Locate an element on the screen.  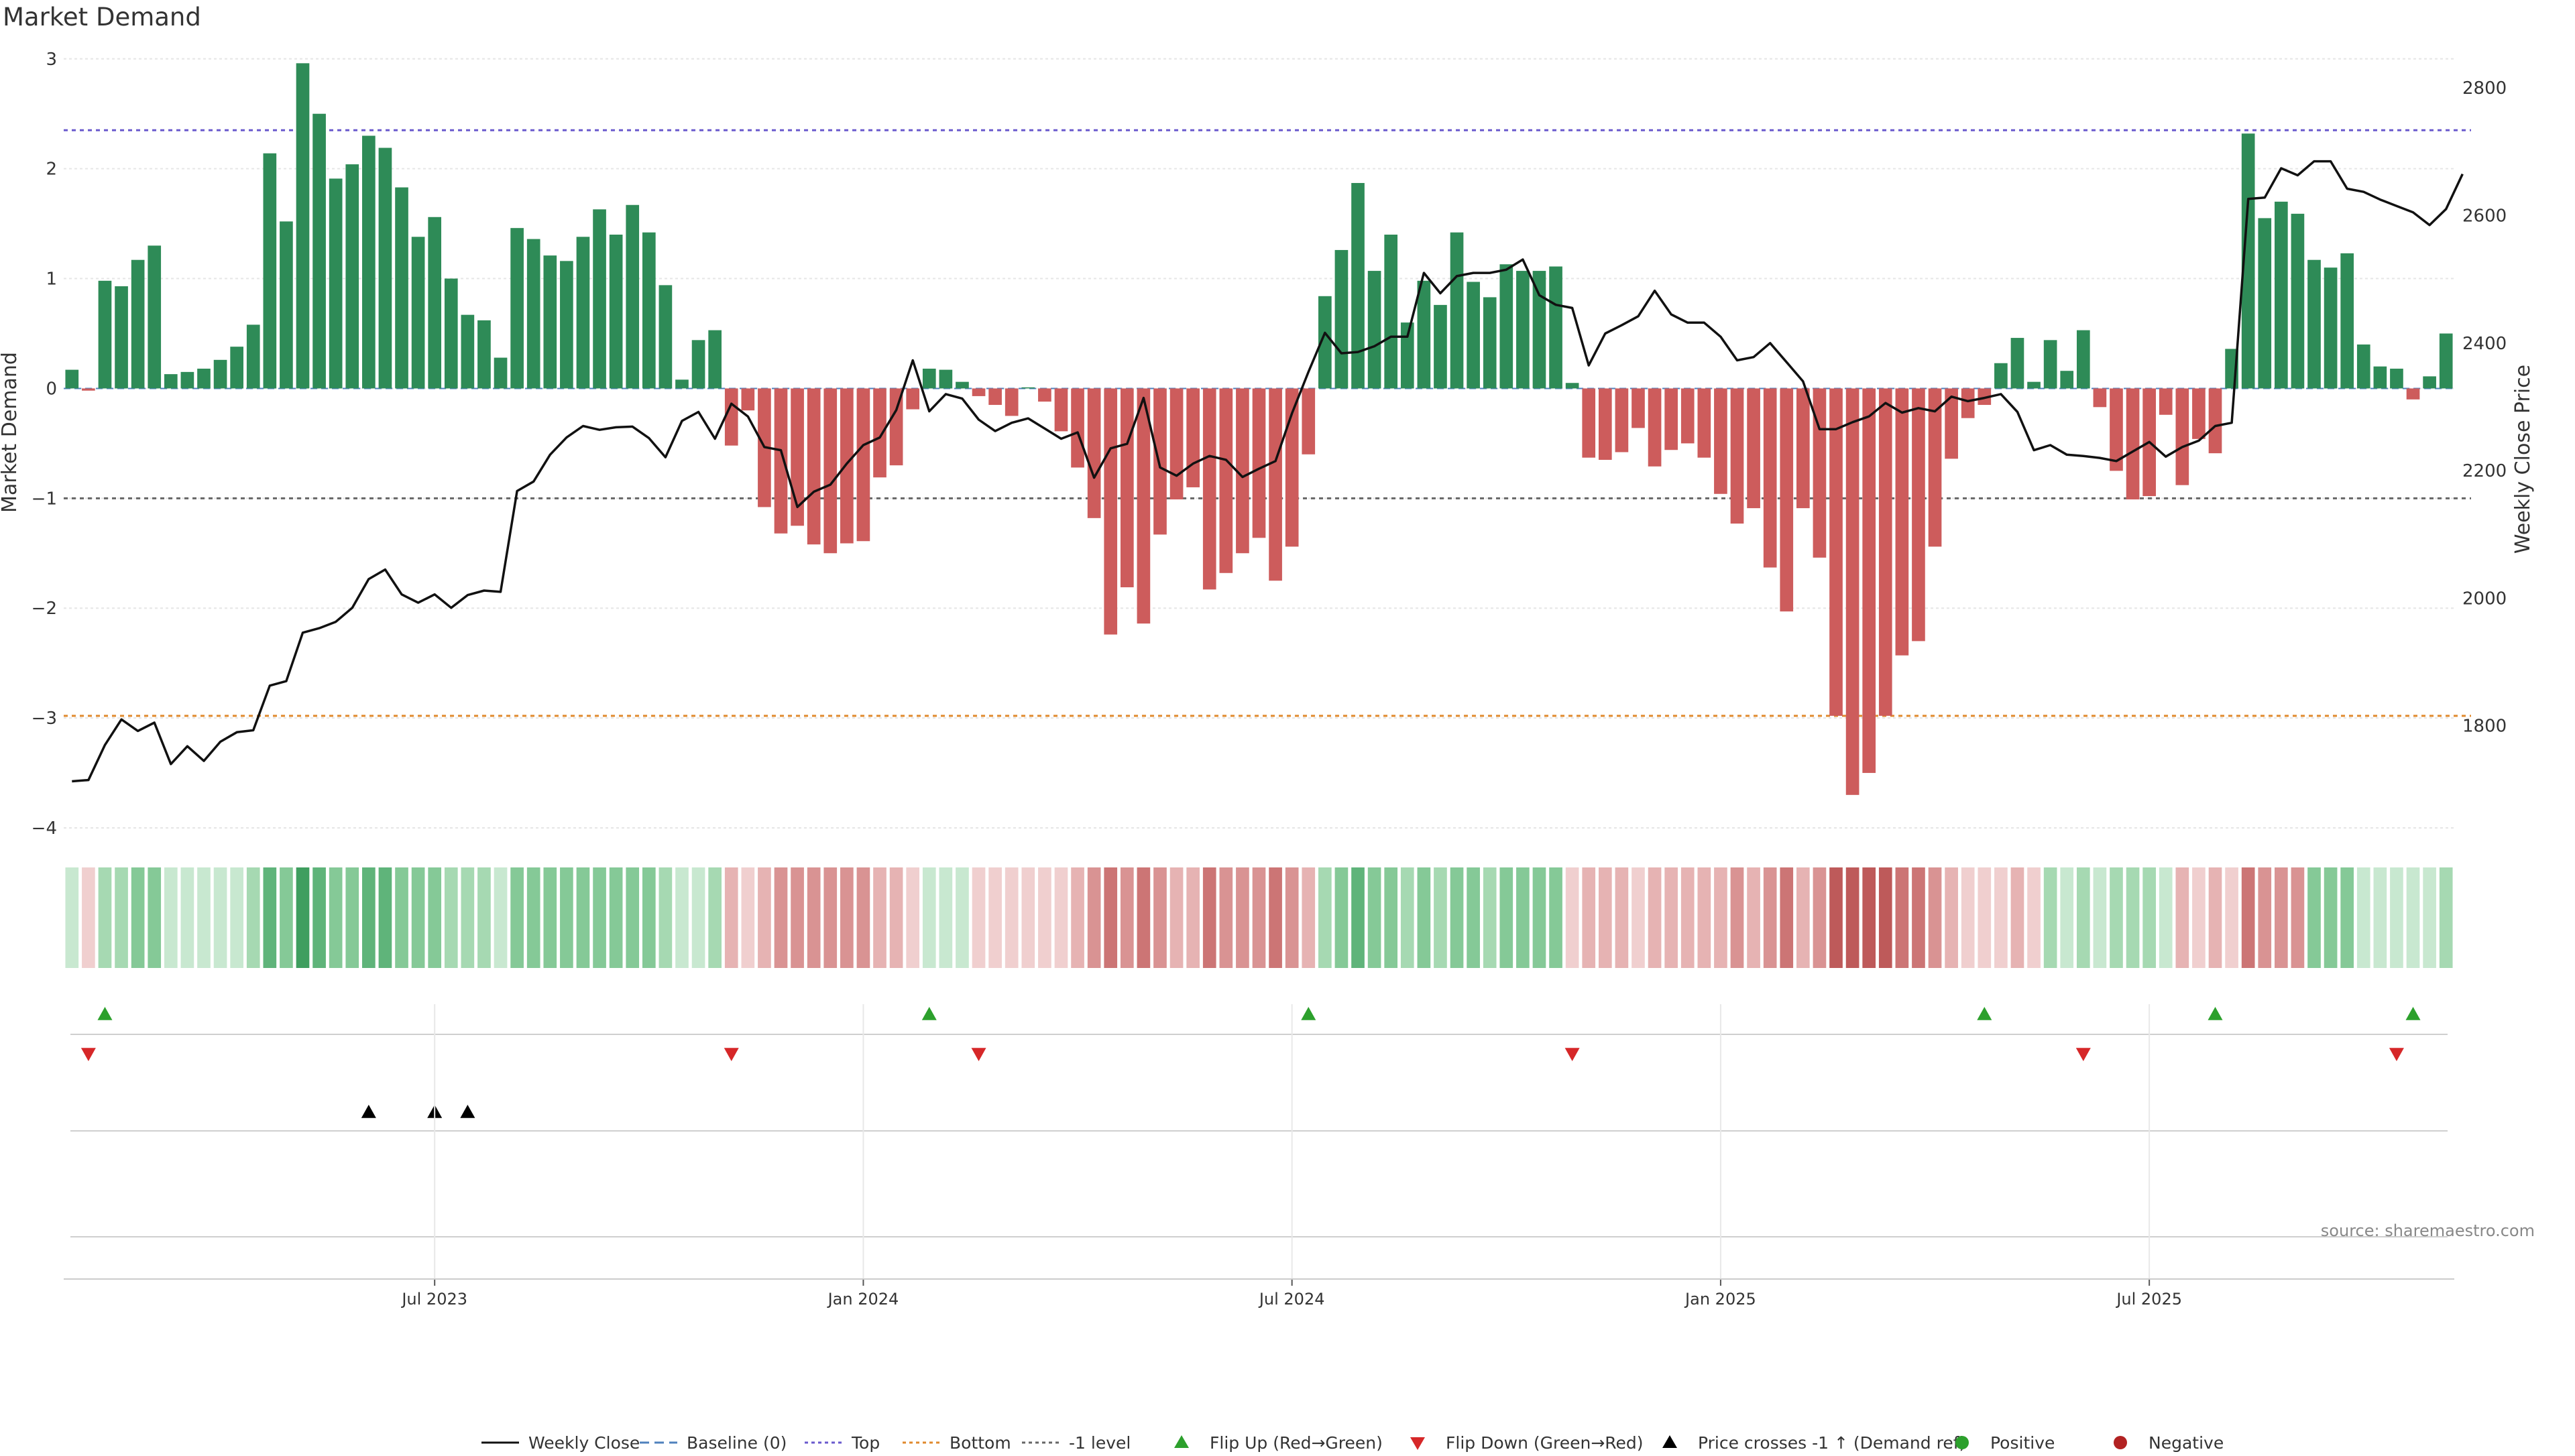
y2-tick-label: 2000 is located at coordinates (2484, 599).